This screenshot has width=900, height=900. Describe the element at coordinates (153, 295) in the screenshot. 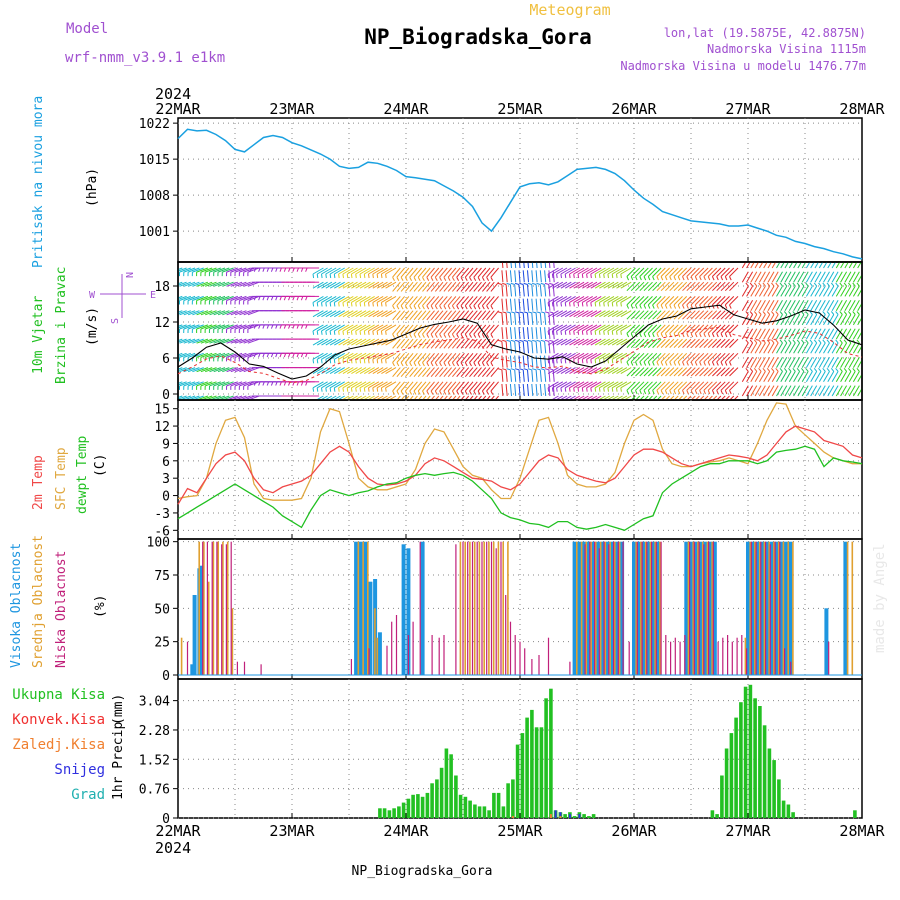

I see `compass-east: E` at that location.